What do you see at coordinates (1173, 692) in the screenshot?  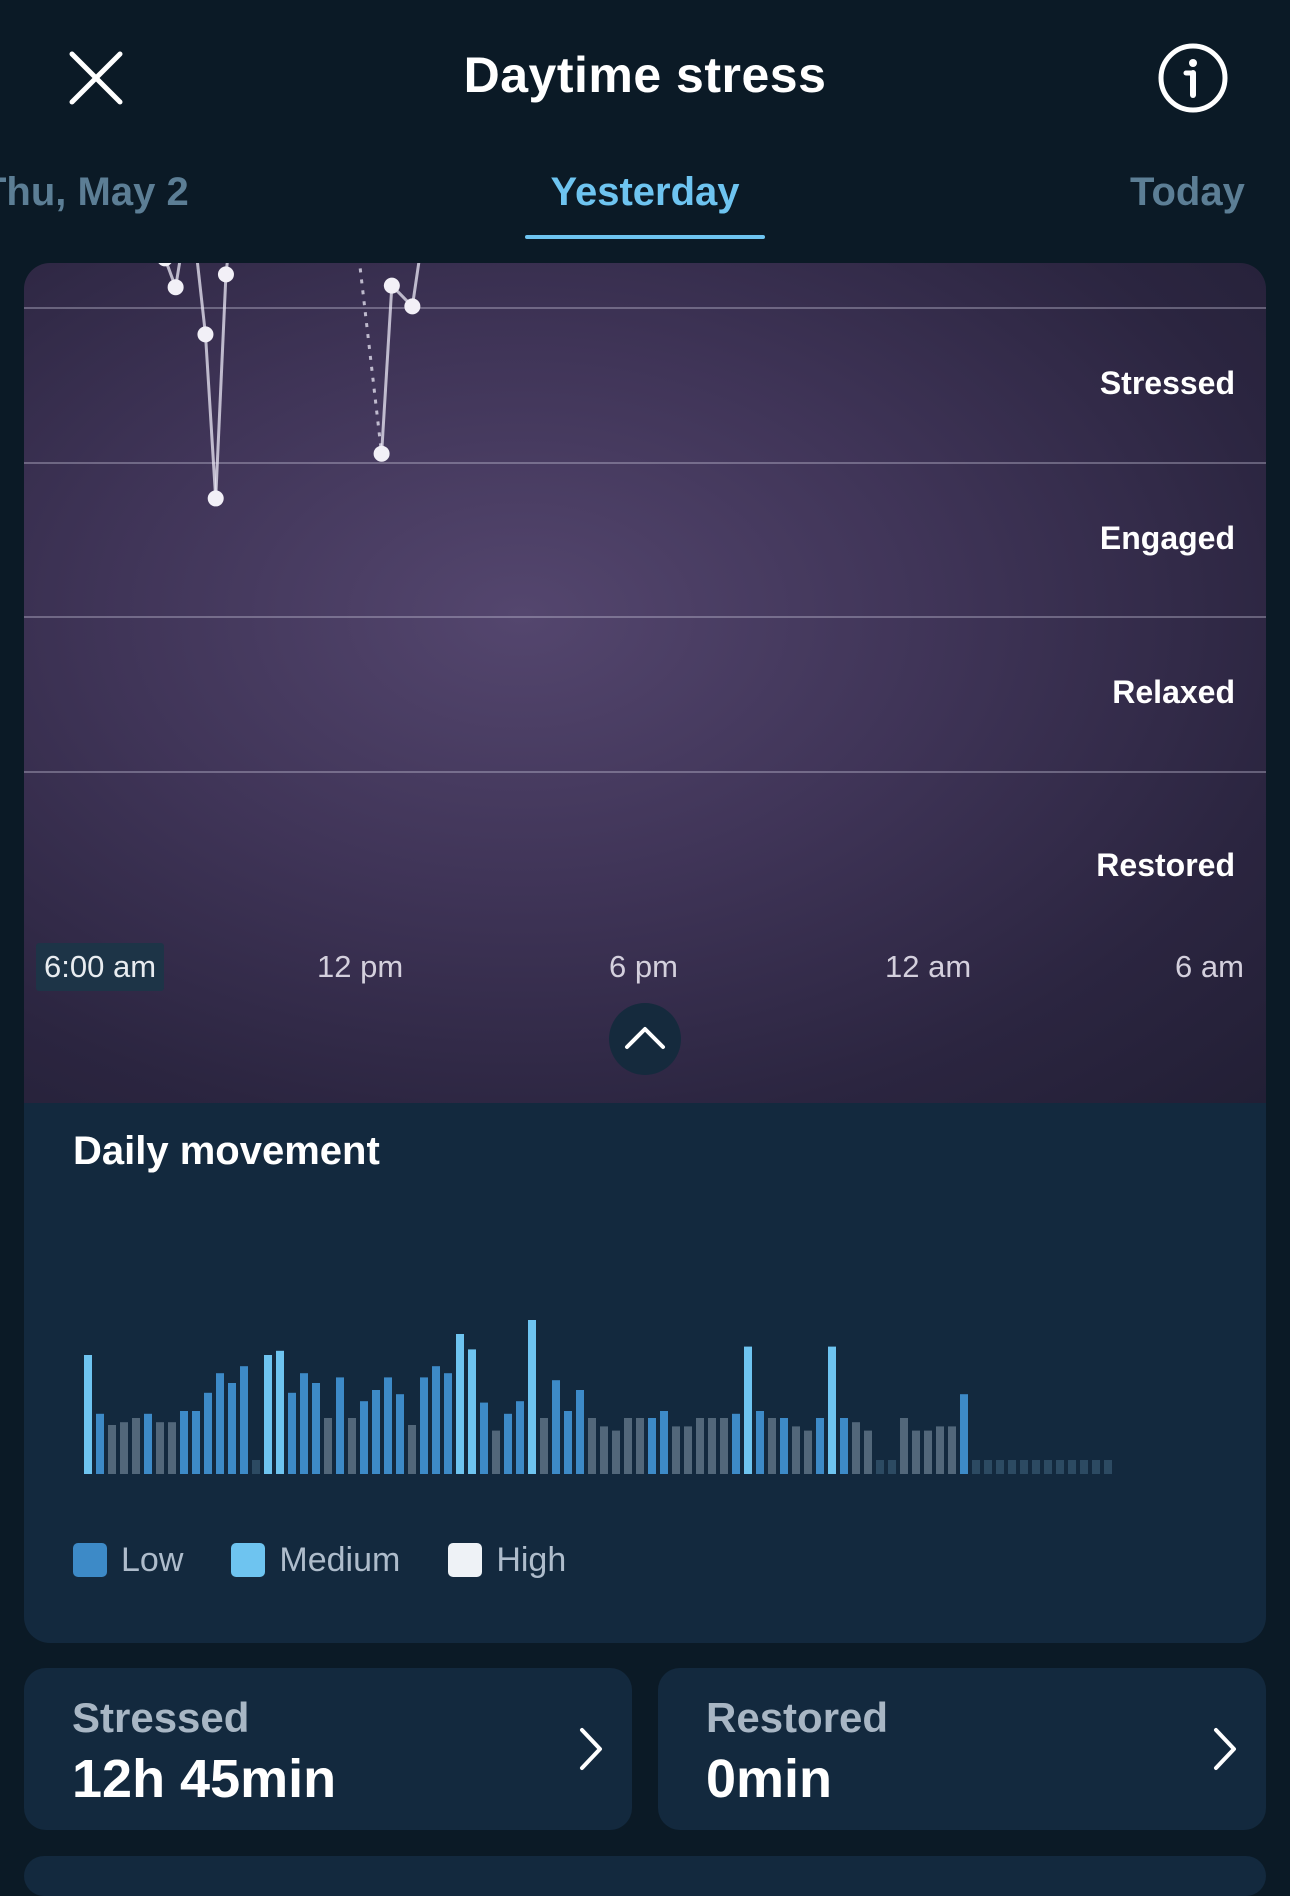 I see `level-label-relaxed: Relaxed` at bounding box center [1173, 692].